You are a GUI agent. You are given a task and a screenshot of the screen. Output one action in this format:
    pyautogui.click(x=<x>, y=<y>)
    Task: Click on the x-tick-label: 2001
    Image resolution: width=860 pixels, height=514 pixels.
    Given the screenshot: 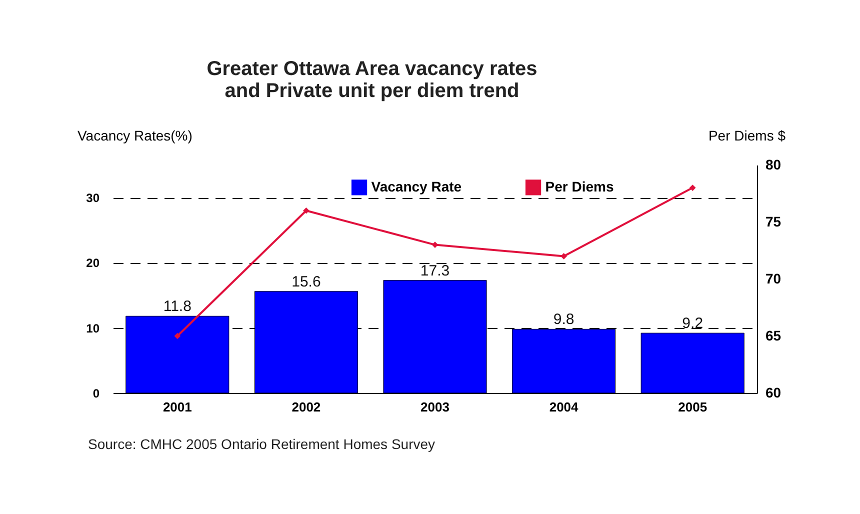 What is the action you would take?
    pyautogui.click(x=177, y=407)
    